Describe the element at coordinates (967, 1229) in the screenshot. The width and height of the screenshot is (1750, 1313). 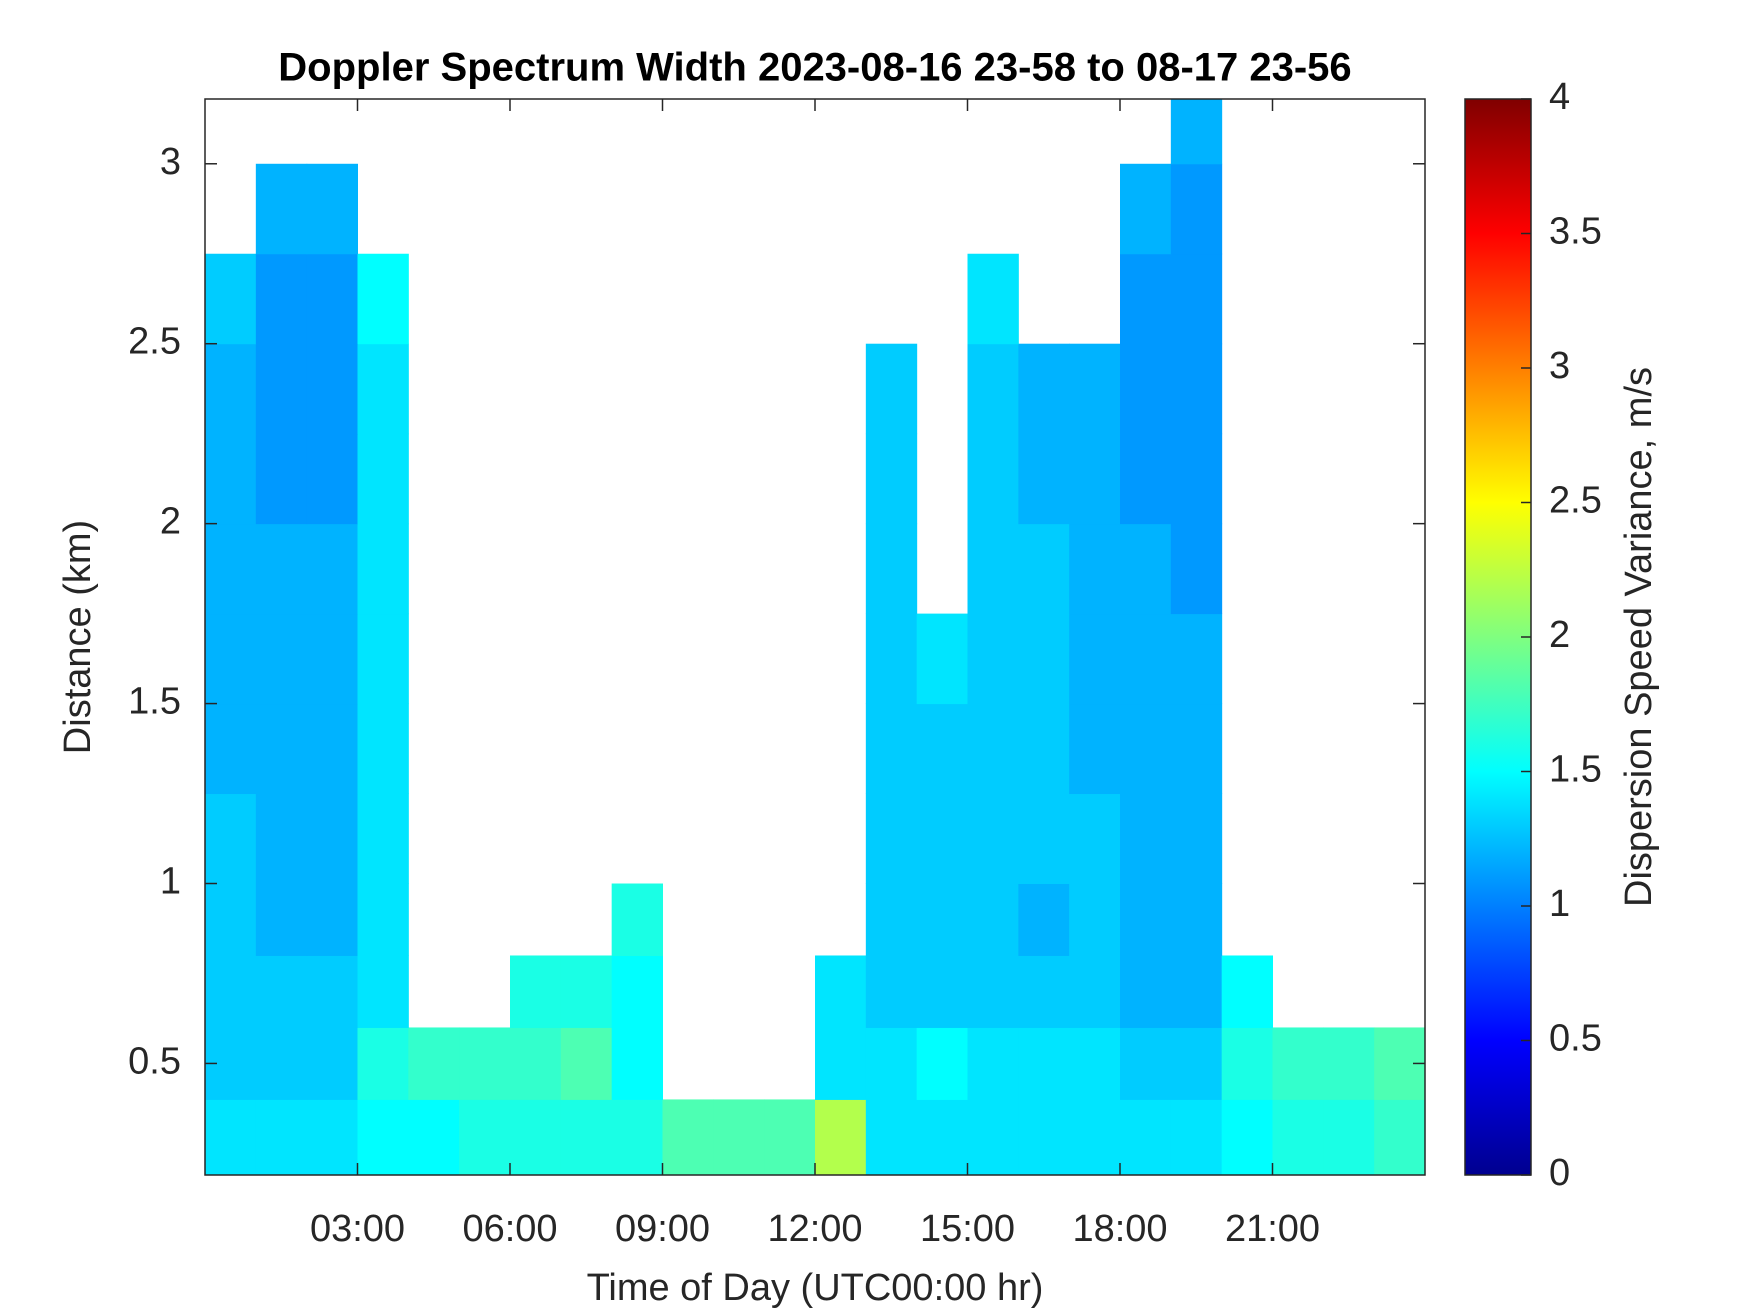
I see `x-tick-label: 15:00` at that location.